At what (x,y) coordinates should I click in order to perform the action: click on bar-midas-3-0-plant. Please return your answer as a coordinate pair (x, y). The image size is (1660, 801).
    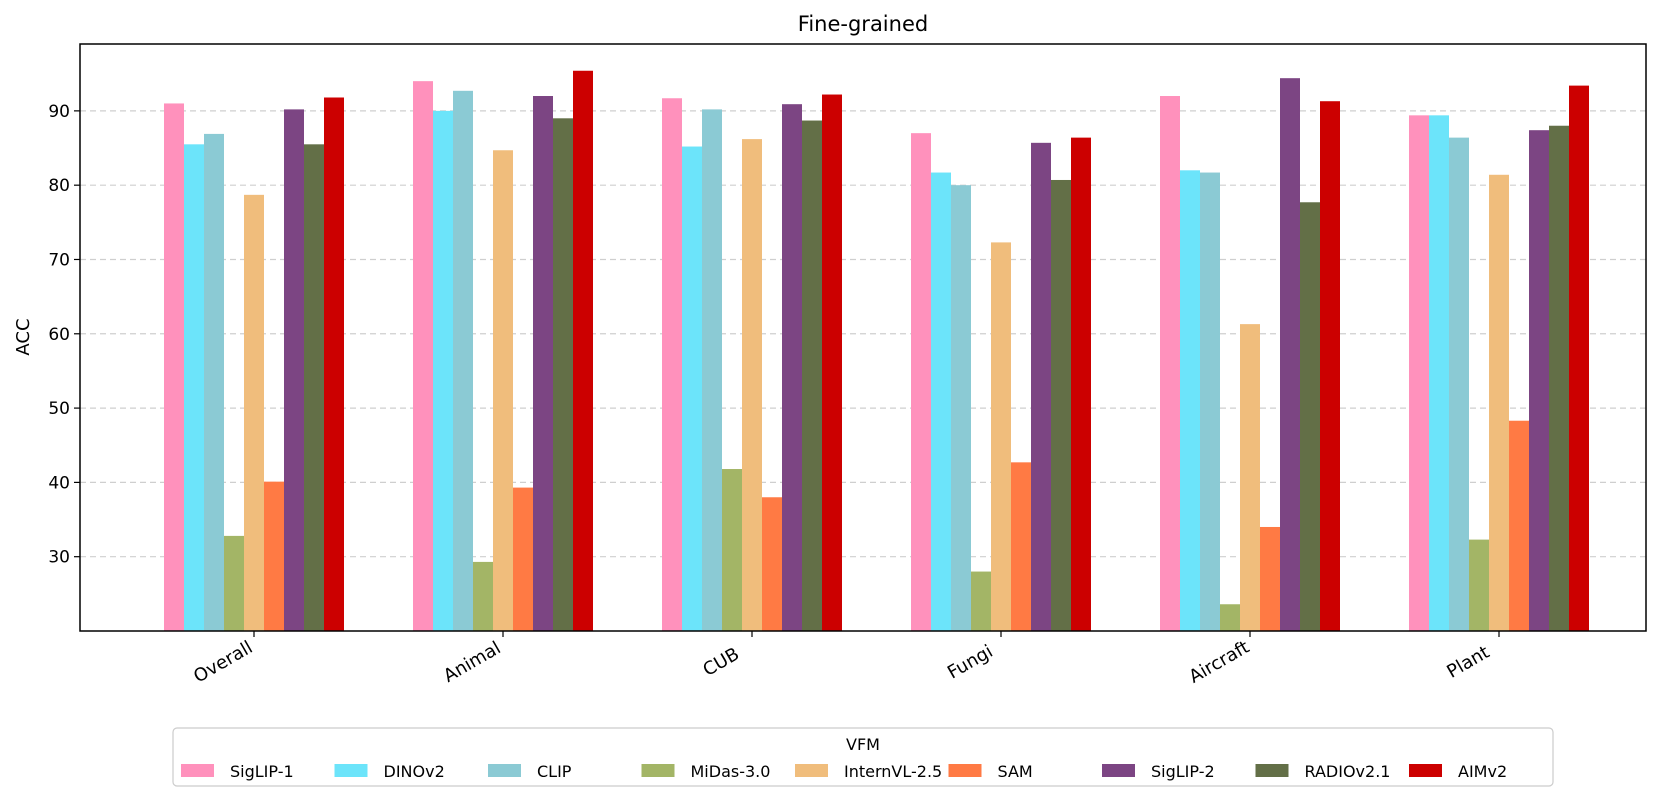
    Looking at the image, I should click on (1479, 585).